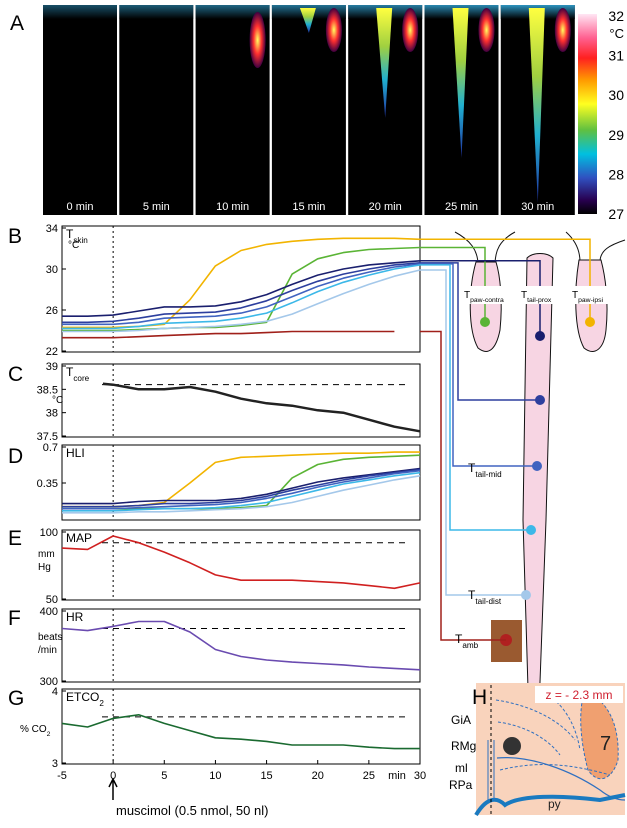 This screenshot has height=828, width=627. Describe the element at coordinates (164, 776) in the screenshot. I see `x-tick-label: 5` at that location.